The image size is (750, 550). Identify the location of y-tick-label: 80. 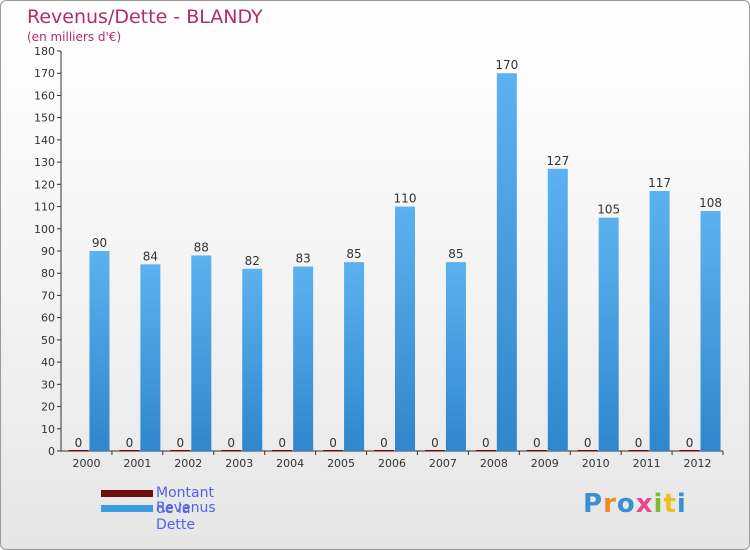
(48, 273).